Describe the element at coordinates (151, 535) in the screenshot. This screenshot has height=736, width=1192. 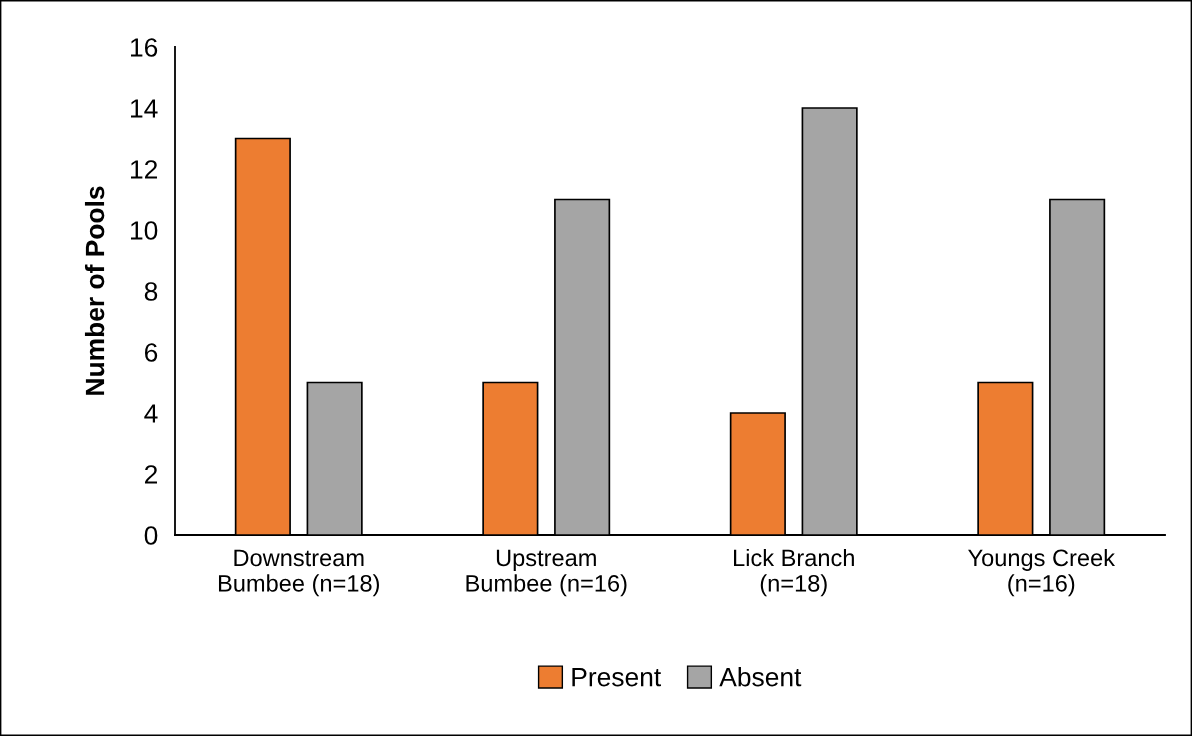
I see `y-tick-label: 0` at that location.